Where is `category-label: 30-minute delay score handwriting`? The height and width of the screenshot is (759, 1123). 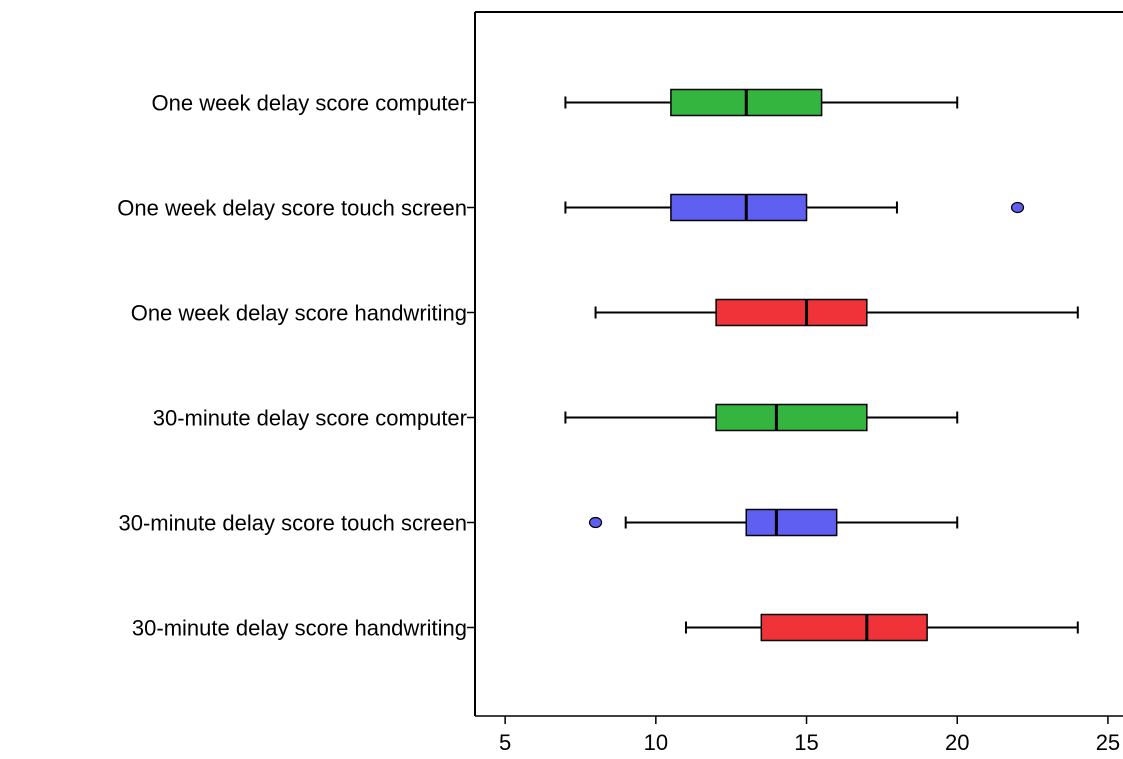 category-label: 30-minute delay score handwriting is located at coordinates (299, 628).